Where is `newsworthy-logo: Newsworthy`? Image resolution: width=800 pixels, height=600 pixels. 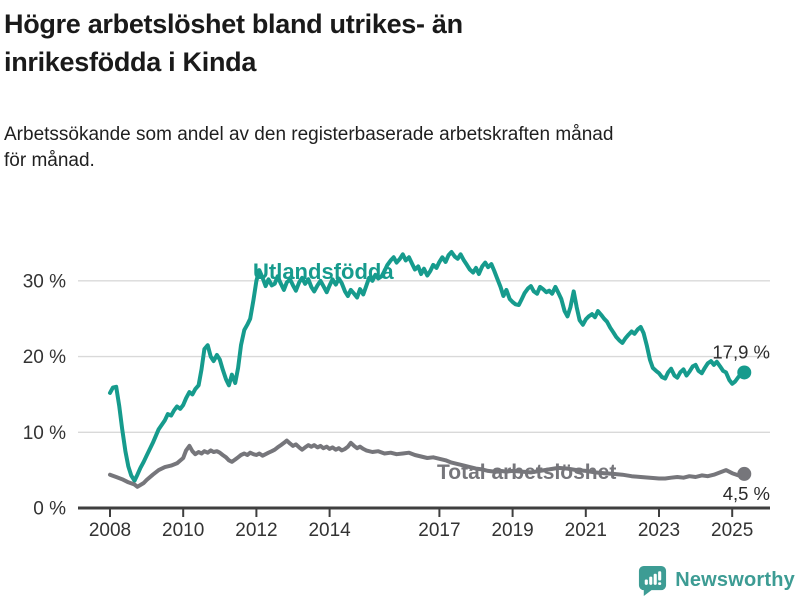
newsworthy-logo: Newsworthy is located at coordinates (716, 580).